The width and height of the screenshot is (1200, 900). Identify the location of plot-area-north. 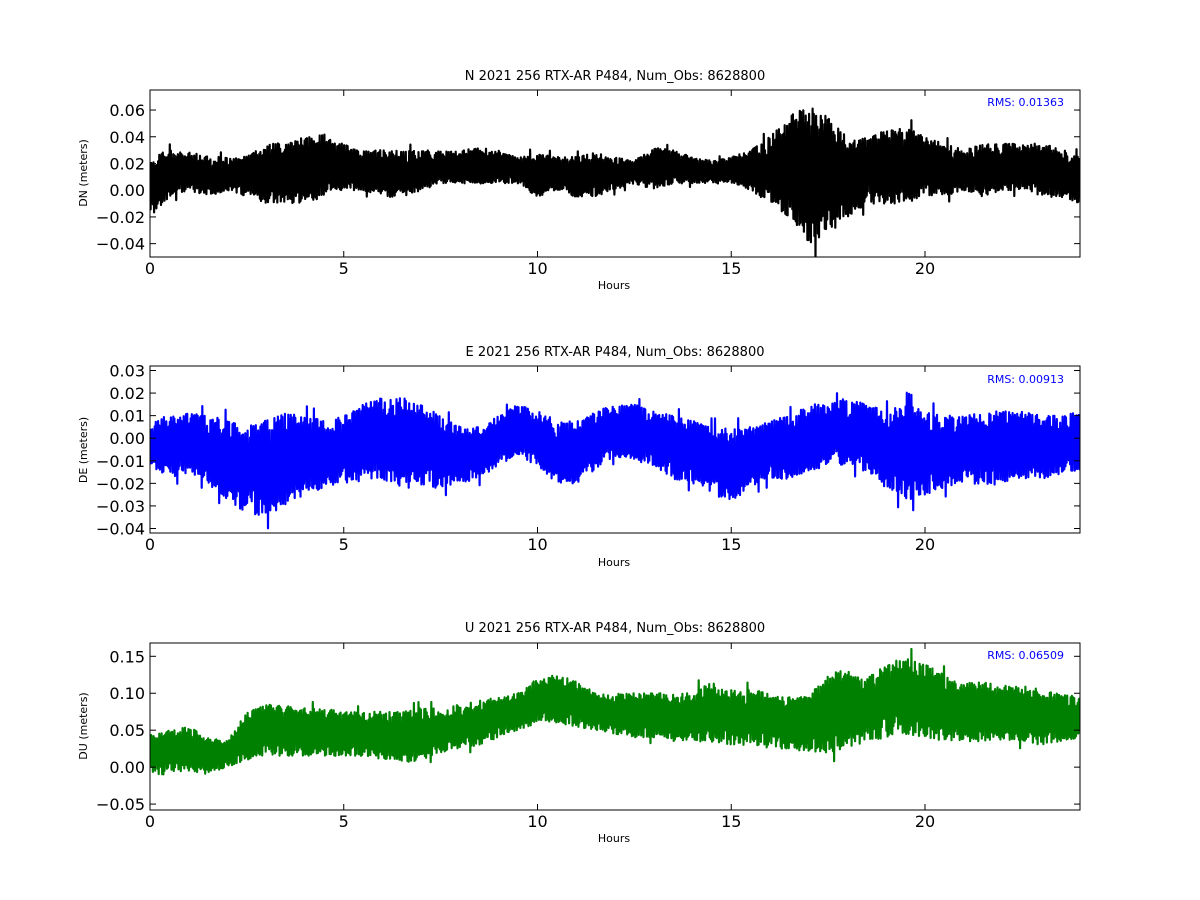
(615, 182).